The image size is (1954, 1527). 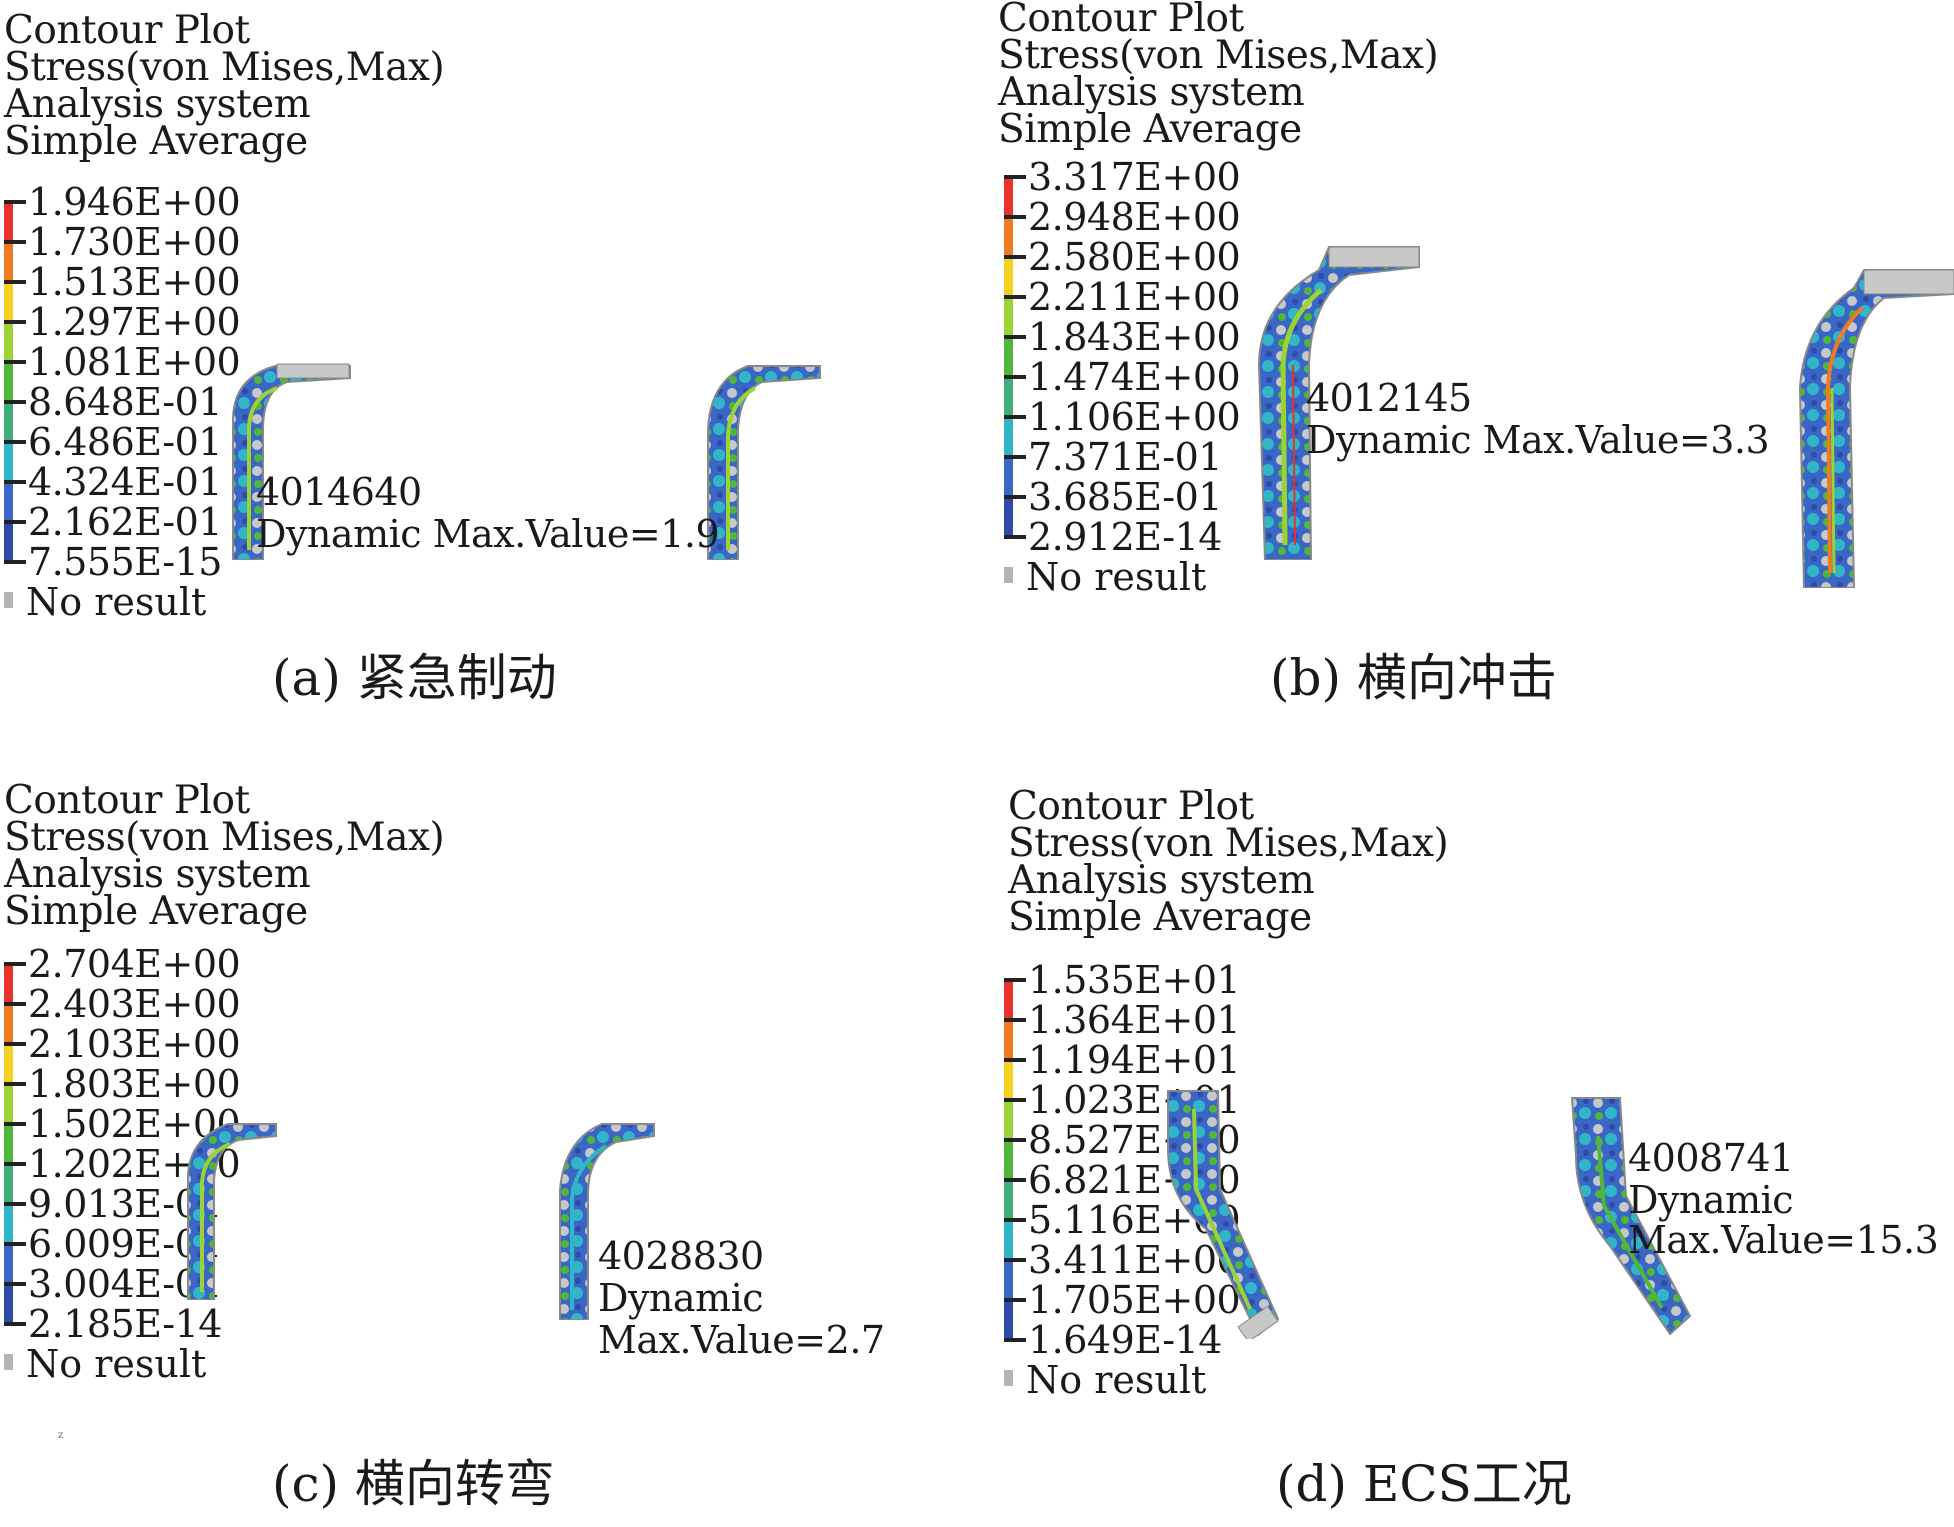 I want to click on legend-level-label: 1.194E+01, so click(x=1134, y=1060).